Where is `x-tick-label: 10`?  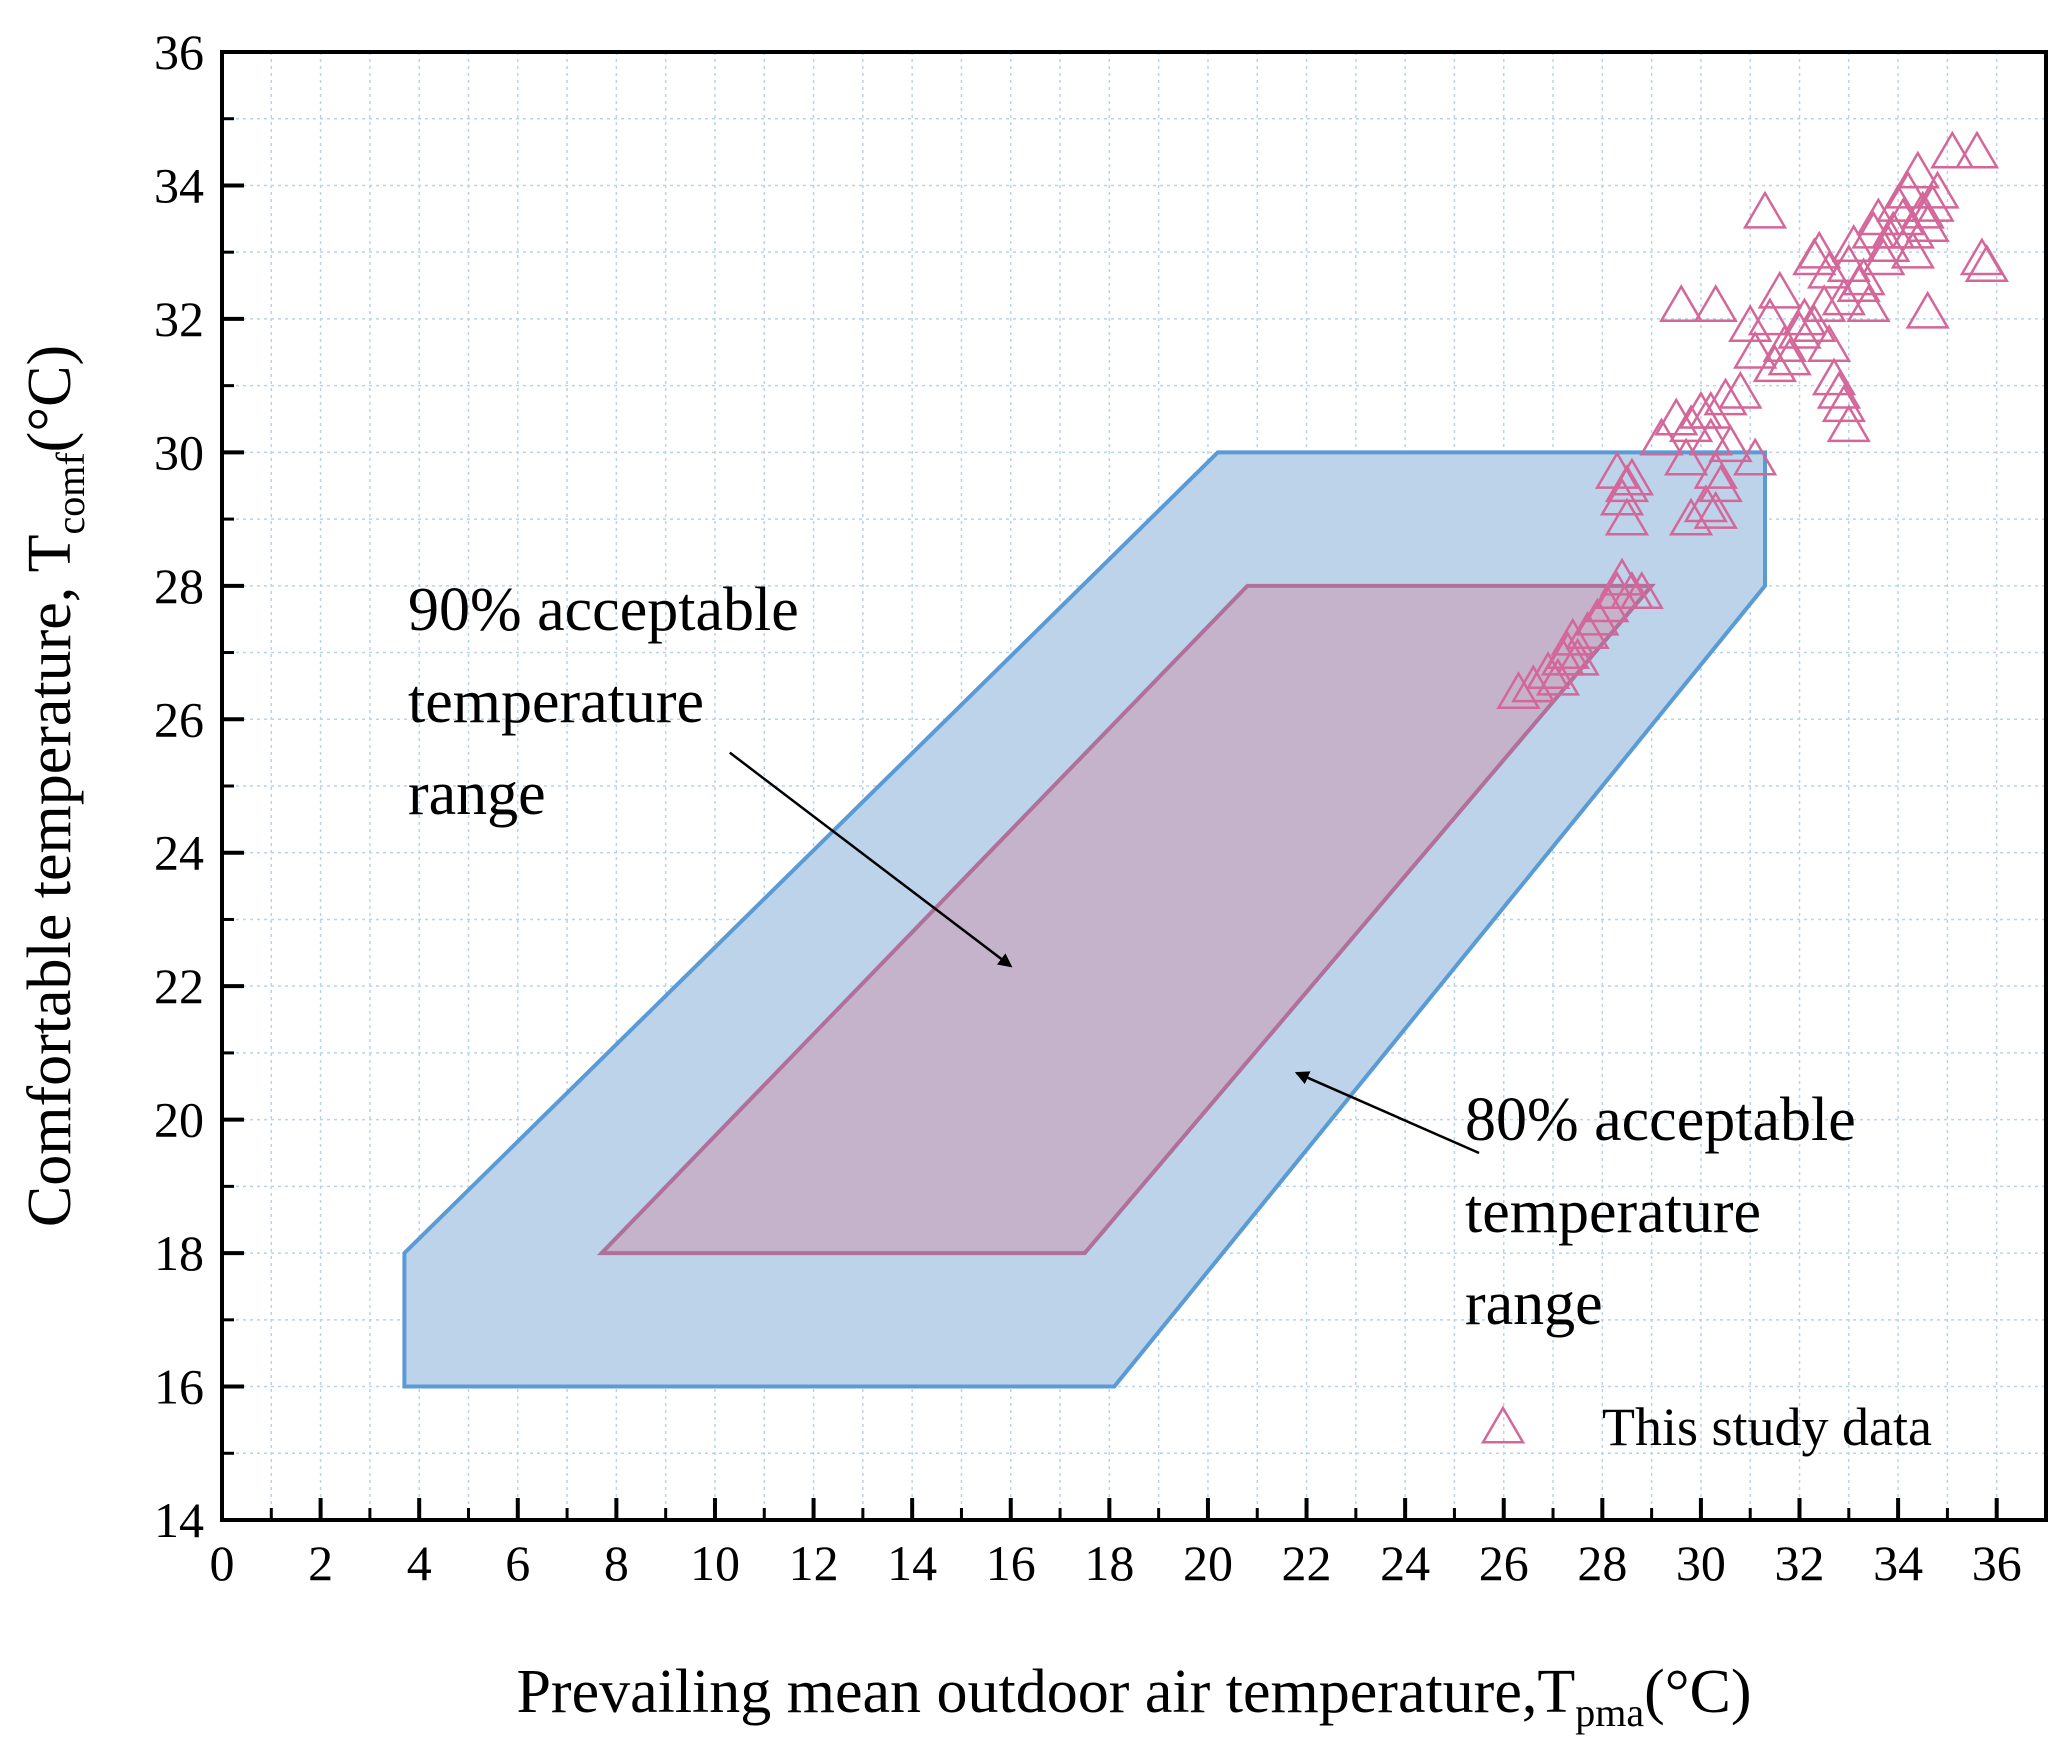 x-tick-label: 10 is located at coordinates (715, 1563).